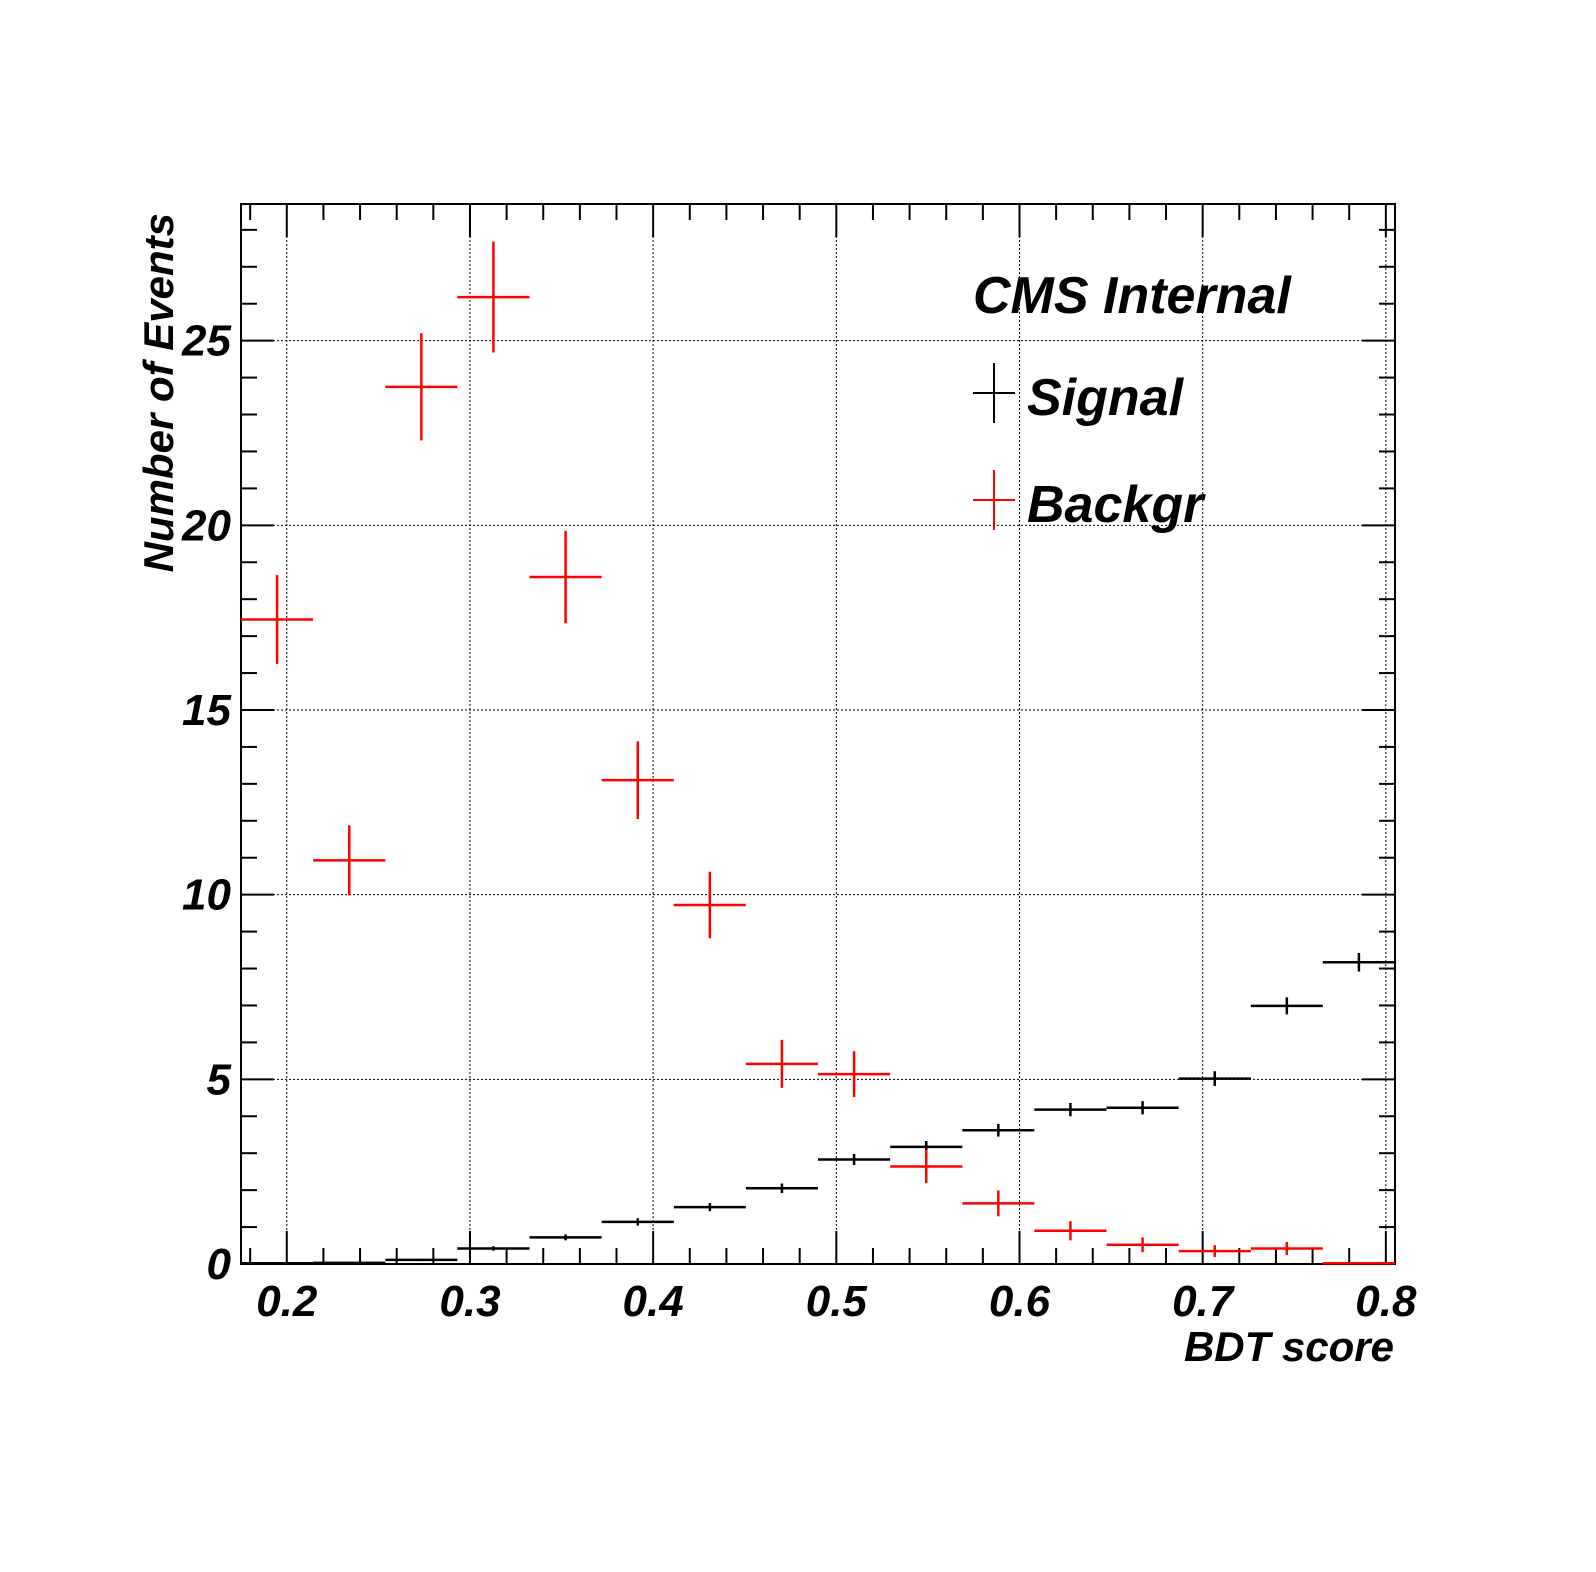 This screenshot has height=1572, width=1596. What do you see at coordinates (1289, 1346) in the screenshot?
I see `x-axis-label: BDT score` at bounding box center [1289, 1346].